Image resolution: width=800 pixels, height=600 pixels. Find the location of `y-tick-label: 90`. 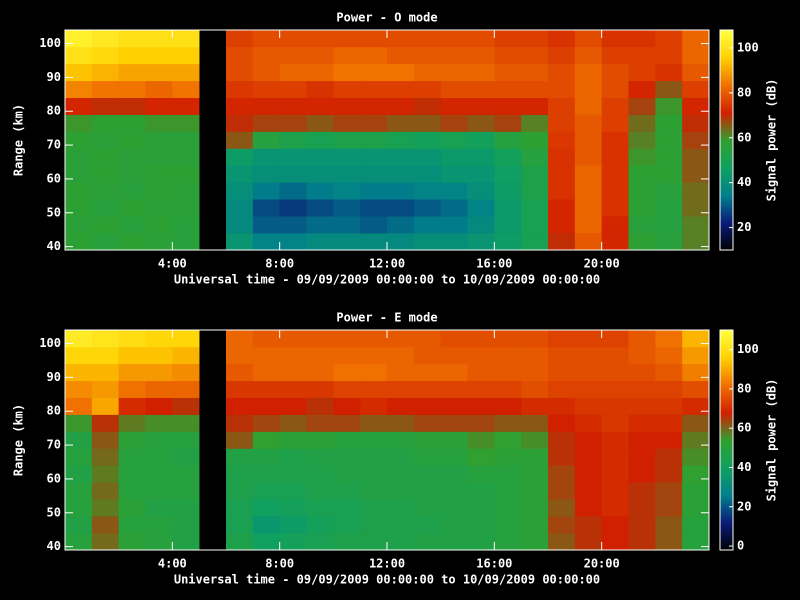

y-tick-label: 90 is located at coordinates (54, 77).